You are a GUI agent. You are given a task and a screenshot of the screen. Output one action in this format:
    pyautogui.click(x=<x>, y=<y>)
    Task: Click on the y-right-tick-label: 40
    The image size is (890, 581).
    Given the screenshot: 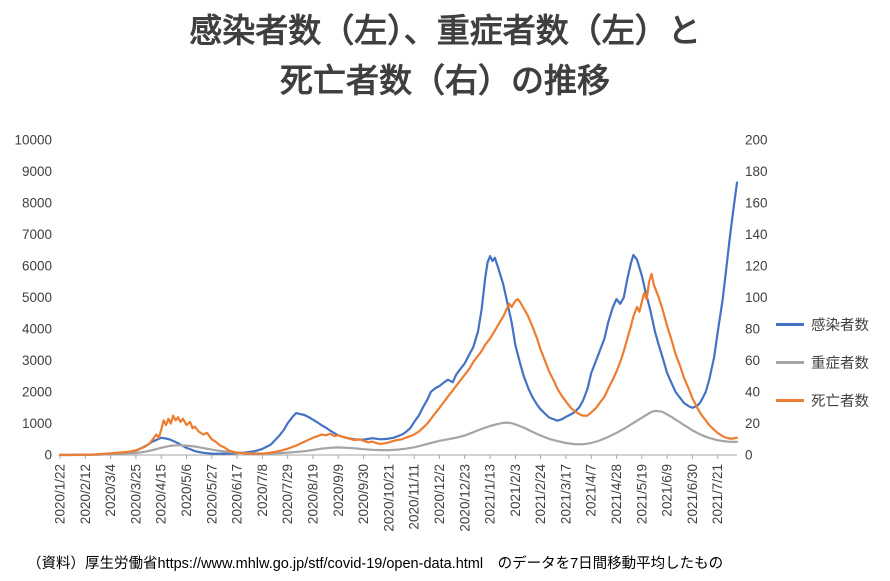 What is the action you would take?
    pyautogui.click(x=752, y=392)
    